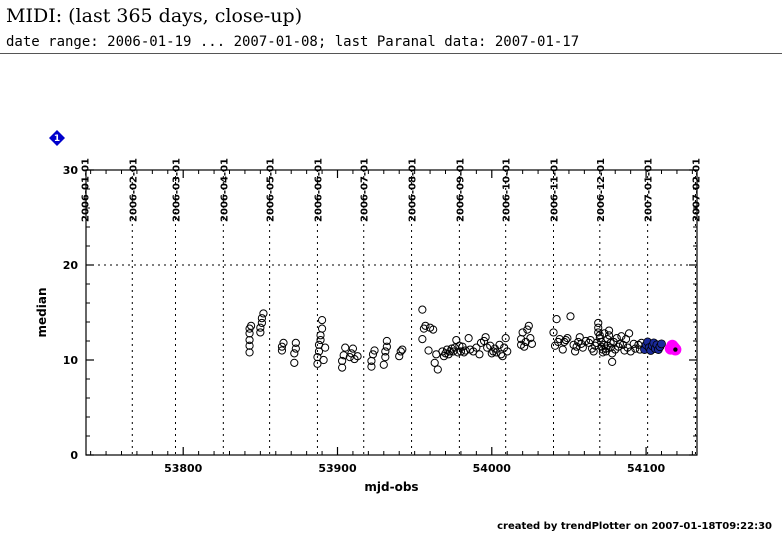  I want to click on month-label: 2006-09-01, so click(460, 190).